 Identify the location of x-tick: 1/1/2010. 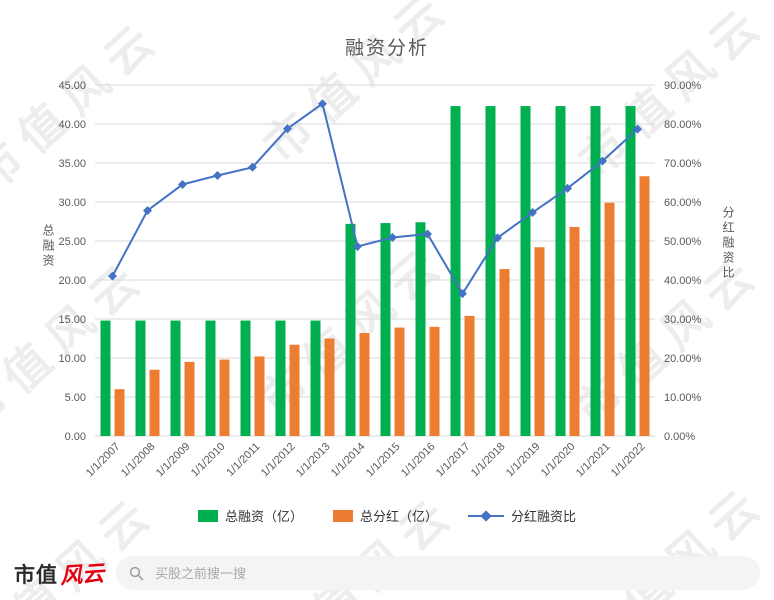
(208, 460).